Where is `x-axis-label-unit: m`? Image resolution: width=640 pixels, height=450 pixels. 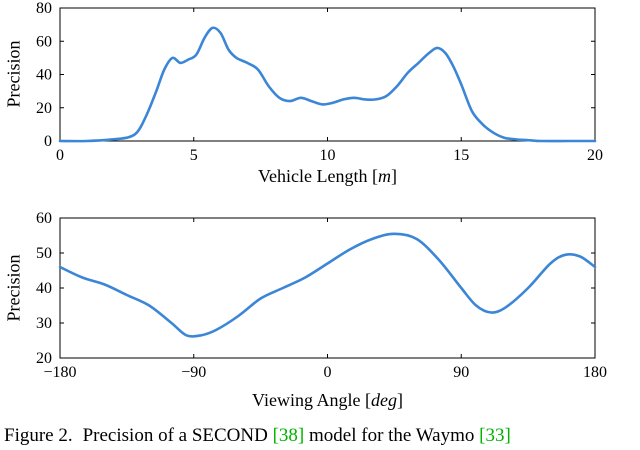
x-axis-label-unit: m is located at coordinates (384, 176).